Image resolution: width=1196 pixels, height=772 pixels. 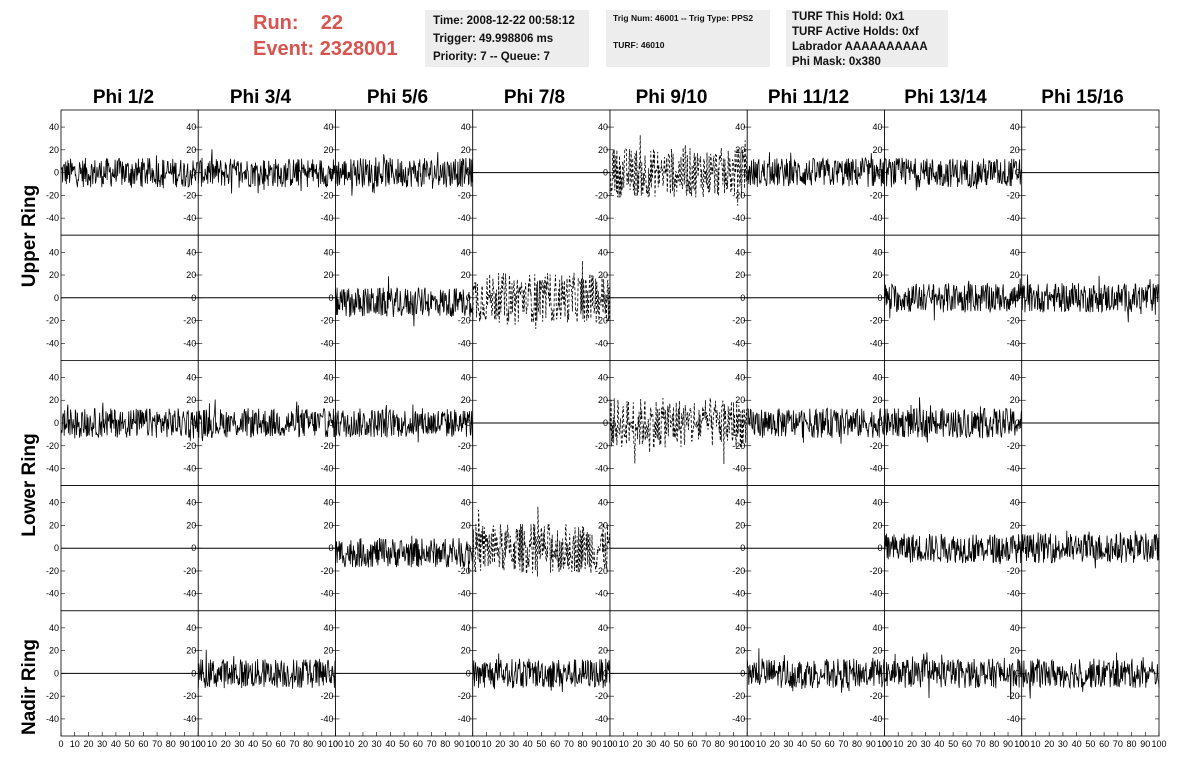 I want to click on column-header-phi-1-2: Phi 1/2, so click(x=123, y=97).